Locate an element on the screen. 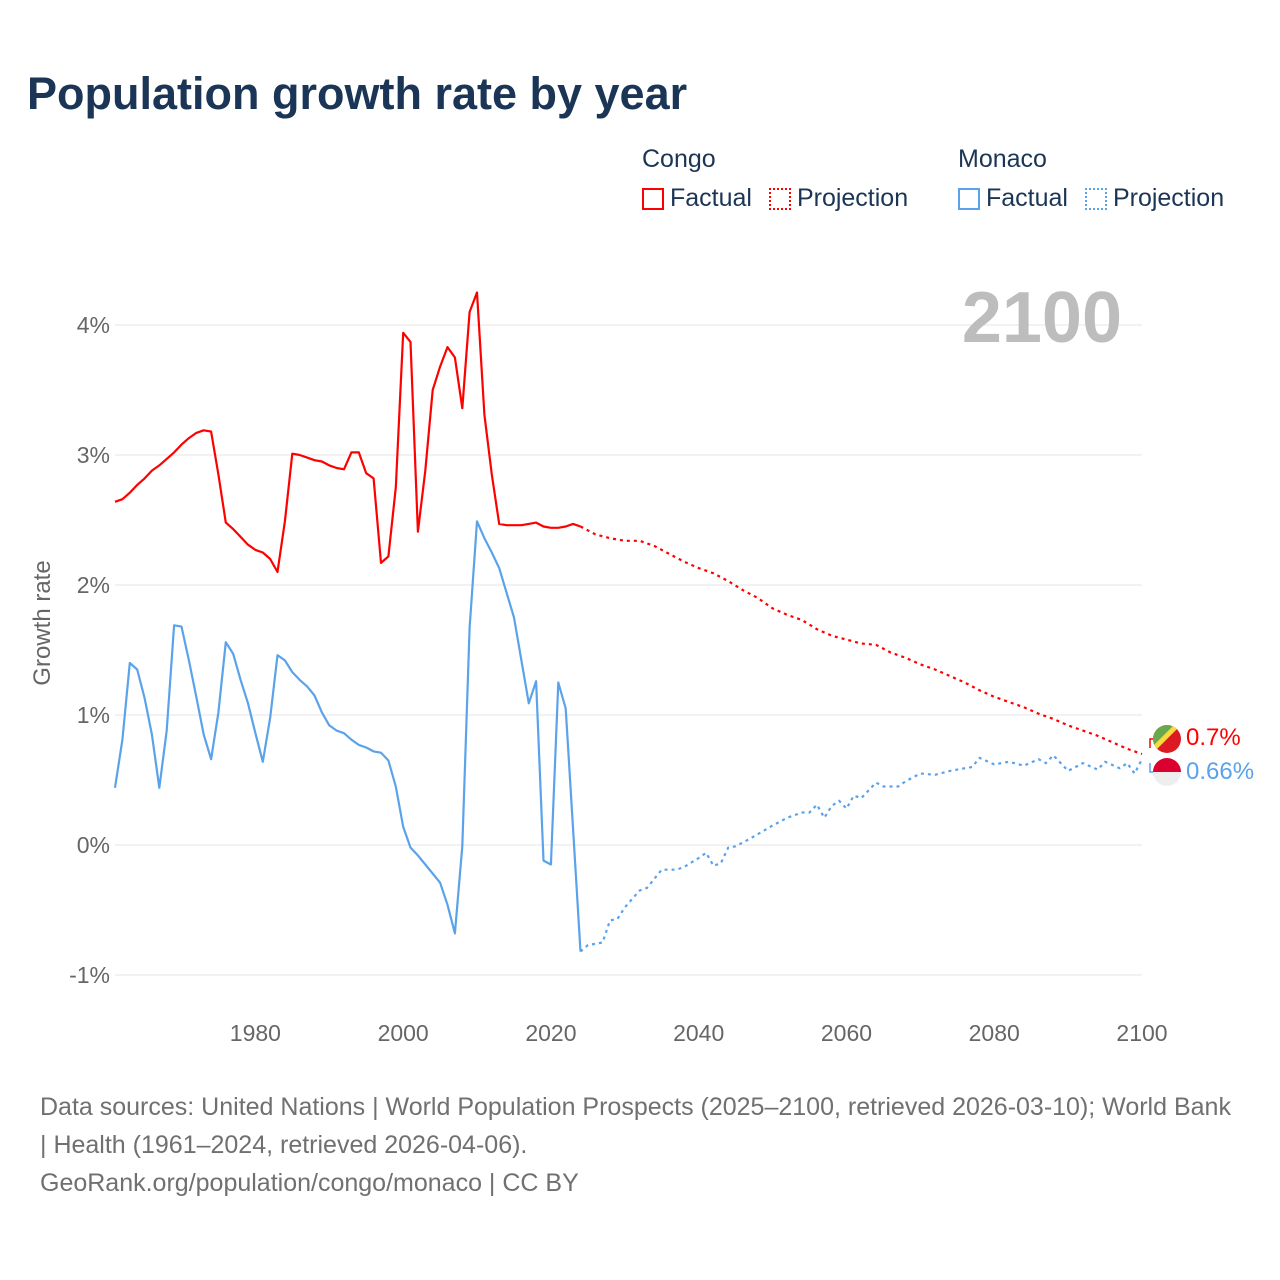 The image size is (1280, 1280). y-tick-label: 0% is located at coordinates (93, 845).